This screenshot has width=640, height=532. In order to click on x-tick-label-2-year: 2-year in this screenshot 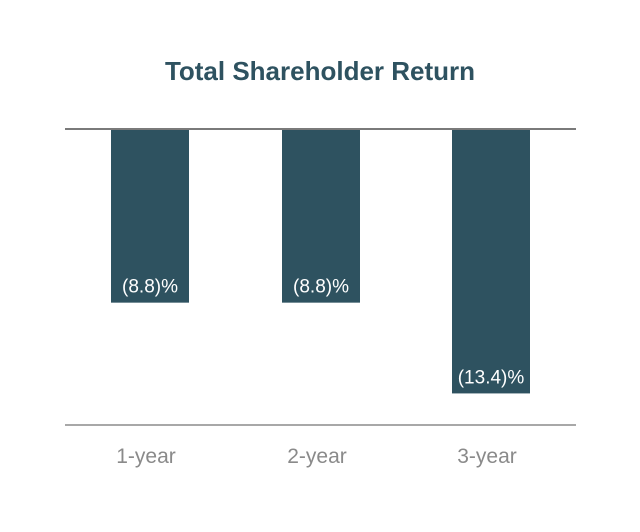, I will do `click(317, 456)`.